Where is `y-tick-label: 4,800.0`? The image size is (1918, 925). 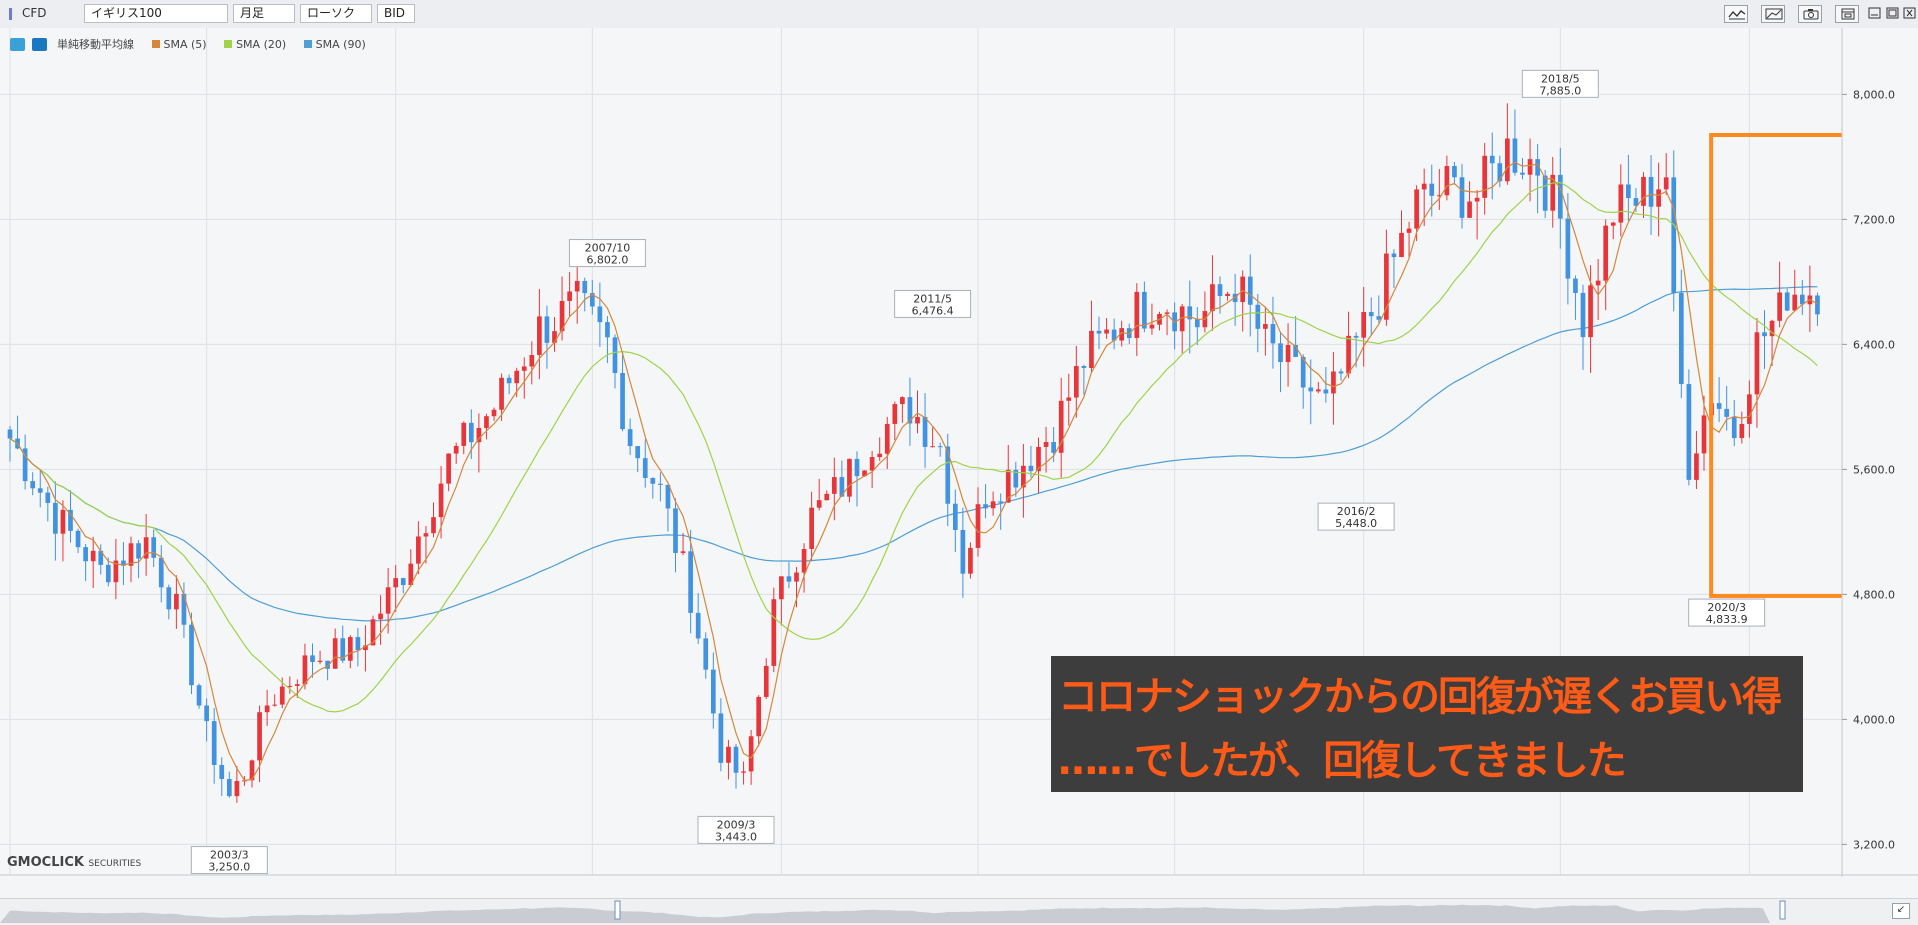 y-tick-label: 4,800.0 is located at coordinates (1874, 594).